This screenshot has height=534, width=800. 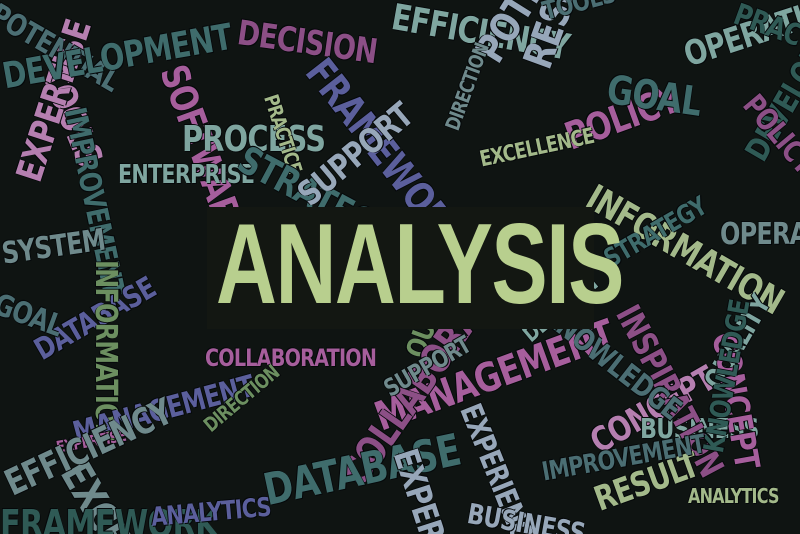 I want to click on main-word: ANALYSIS, so click(x=420, y=264).